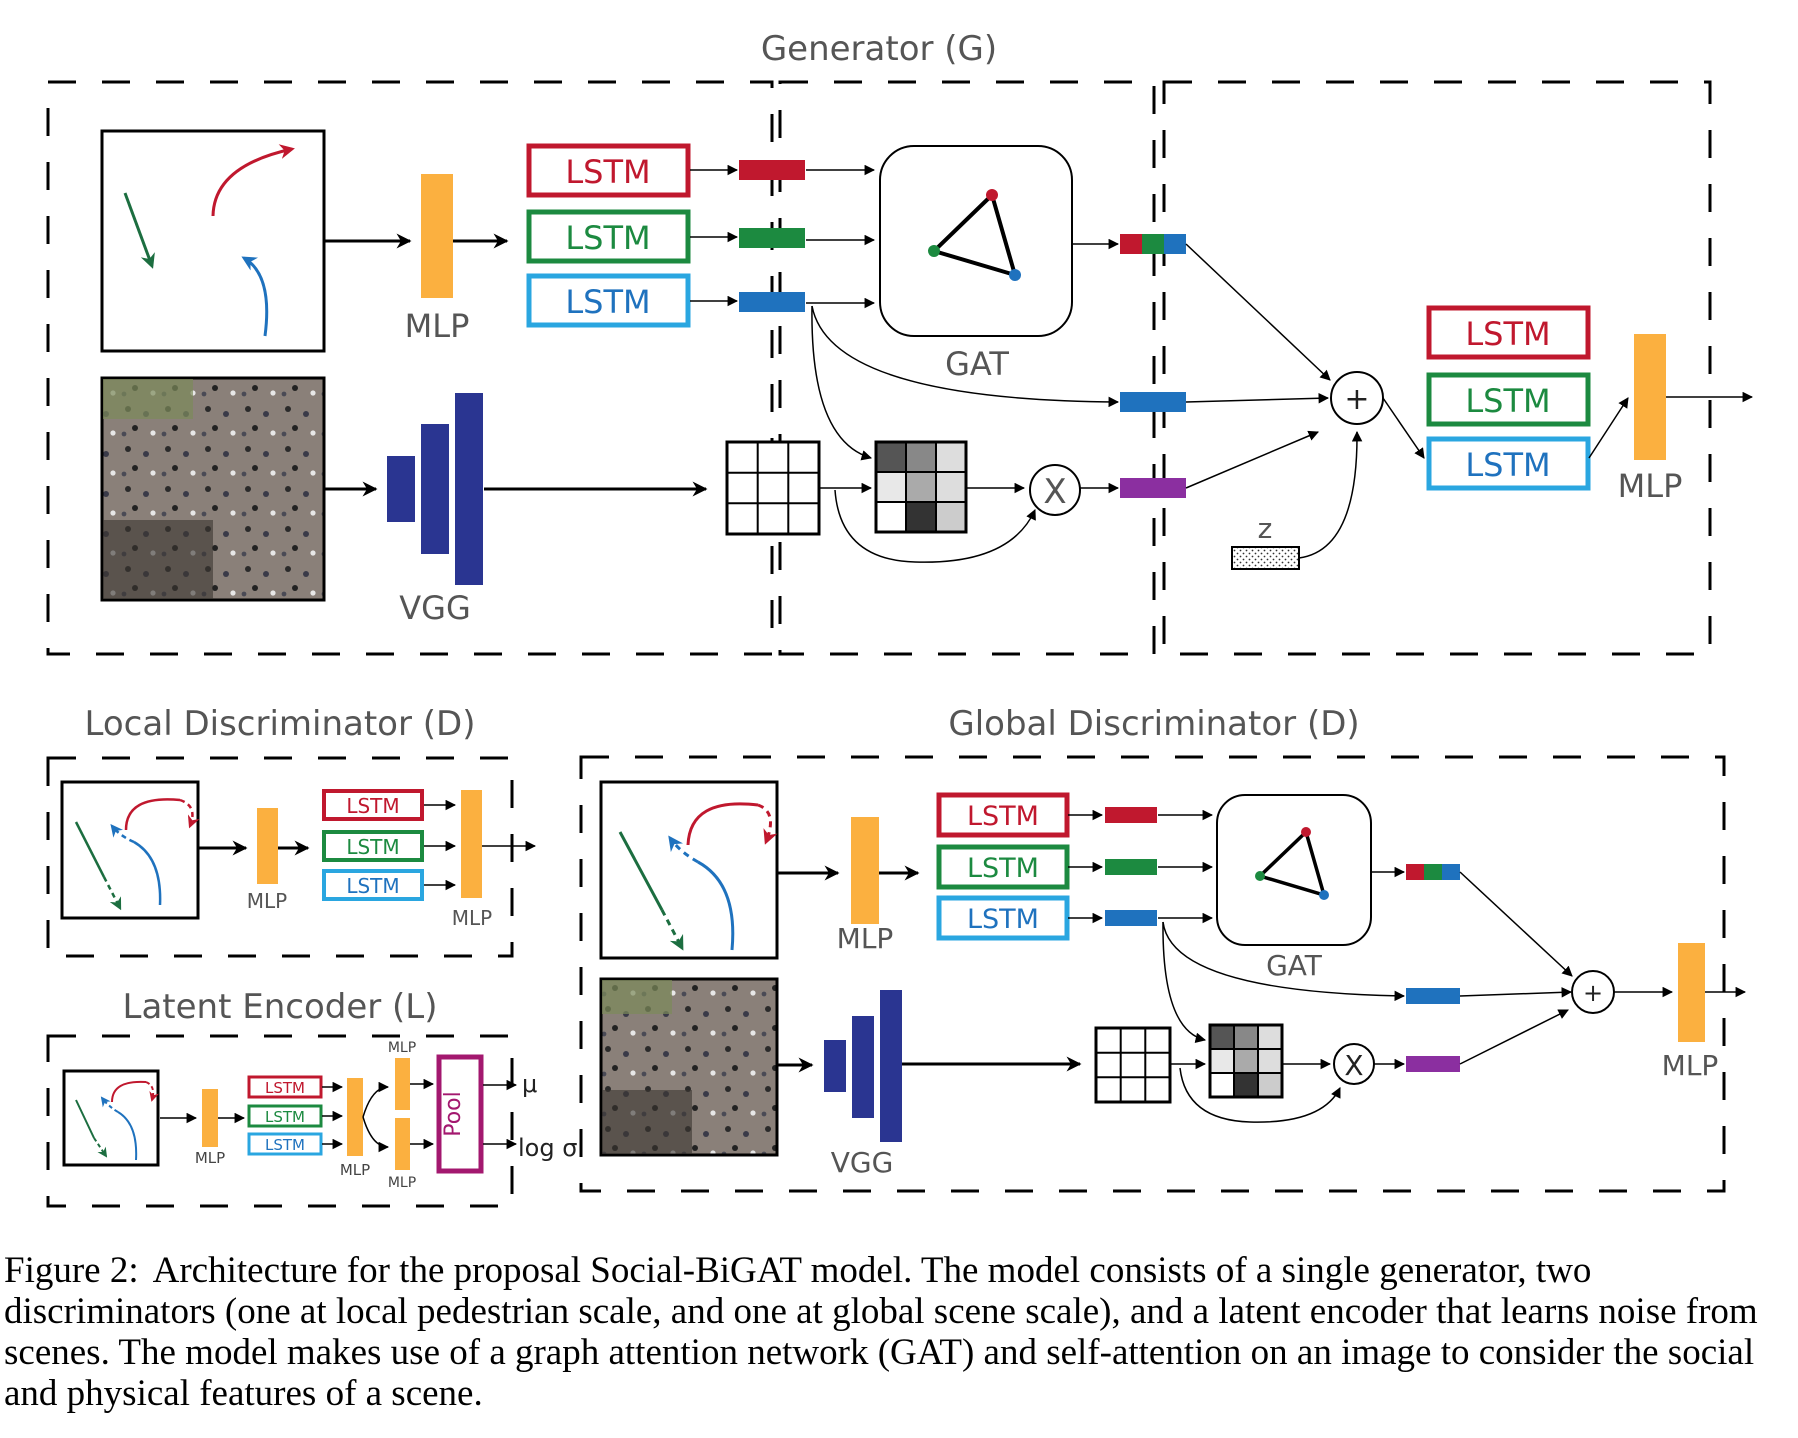 The height and width of the screenshot is (1438, 1798). Describe the element at coordinates (471, 844) in the screenshot. I see `local-out-mlp-block` at that location.